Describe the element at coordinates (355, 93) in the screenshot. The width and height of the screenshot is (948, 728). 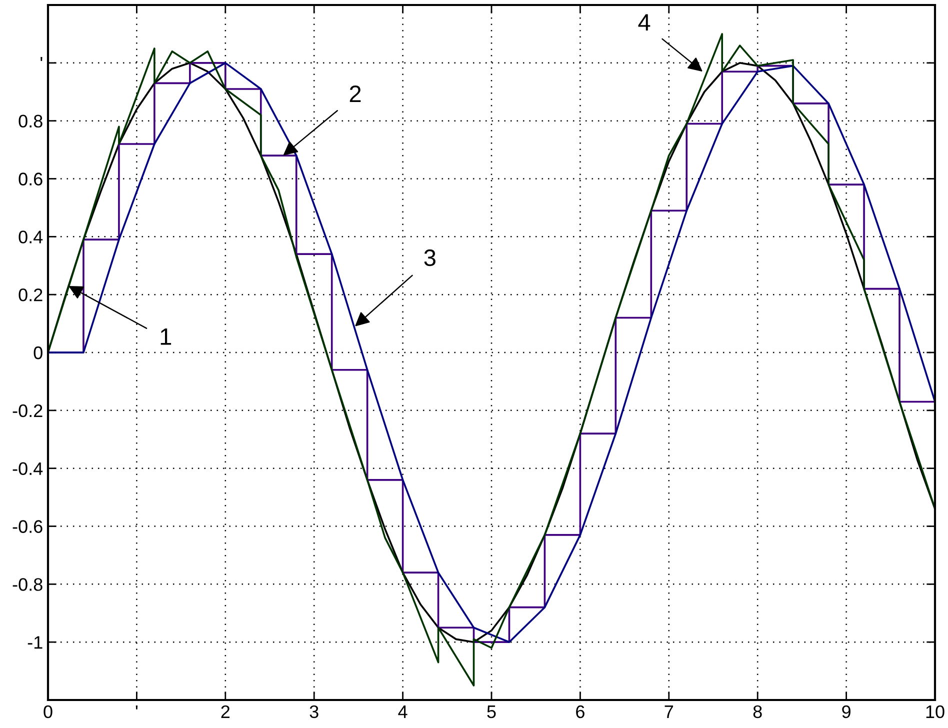
I see `annotation: 2` at that location.